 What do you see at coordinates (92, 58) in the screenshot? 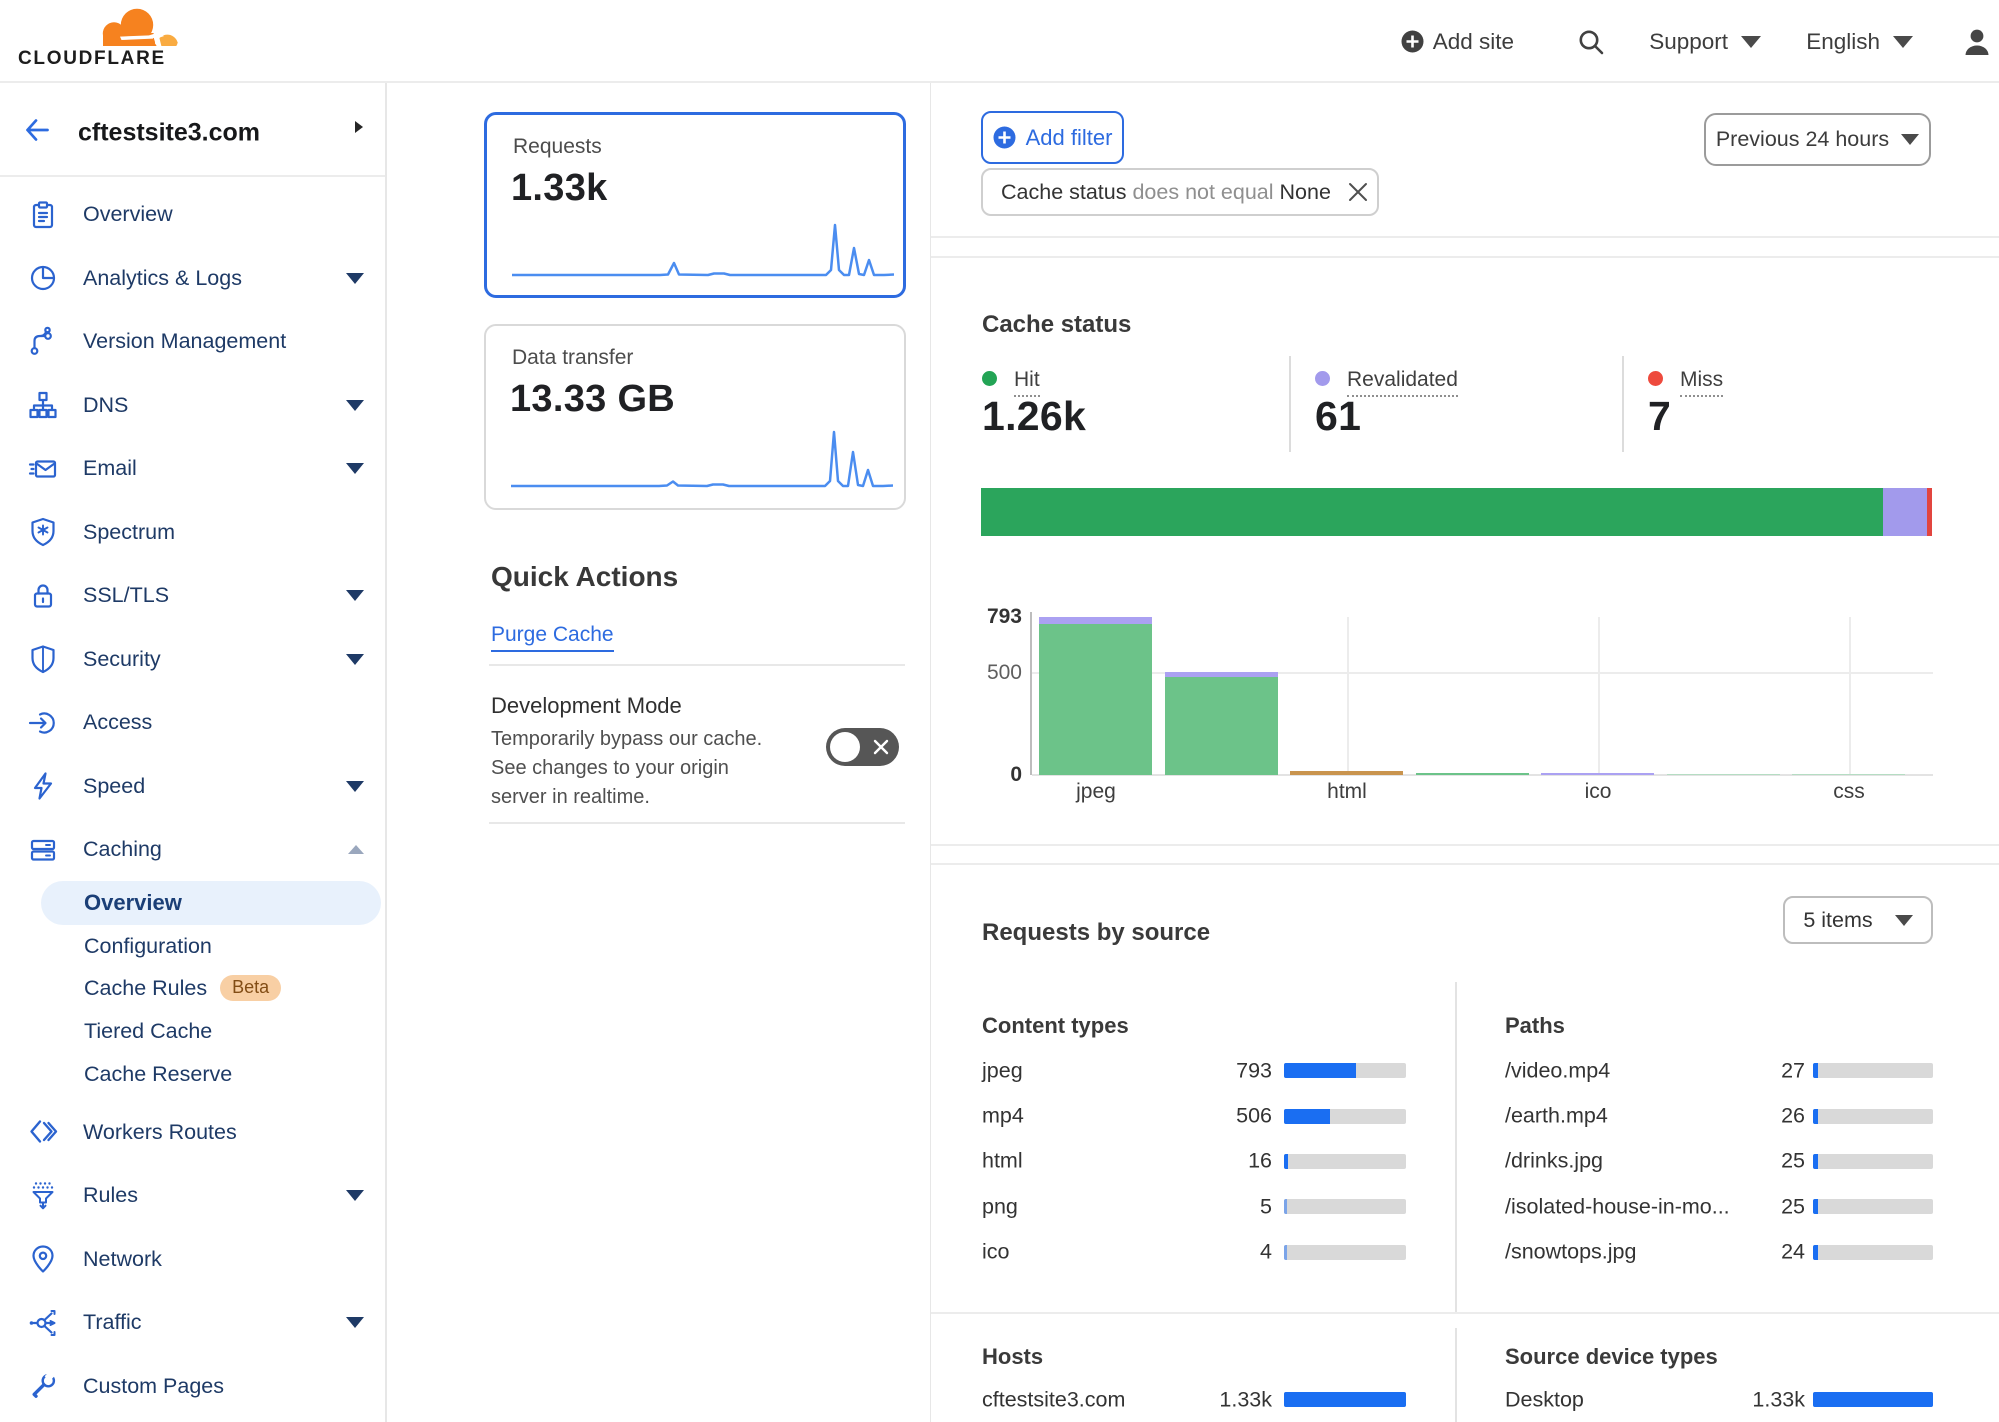
I see `svg-text: CLOUDFLARE` at bounding box center [92, 58].